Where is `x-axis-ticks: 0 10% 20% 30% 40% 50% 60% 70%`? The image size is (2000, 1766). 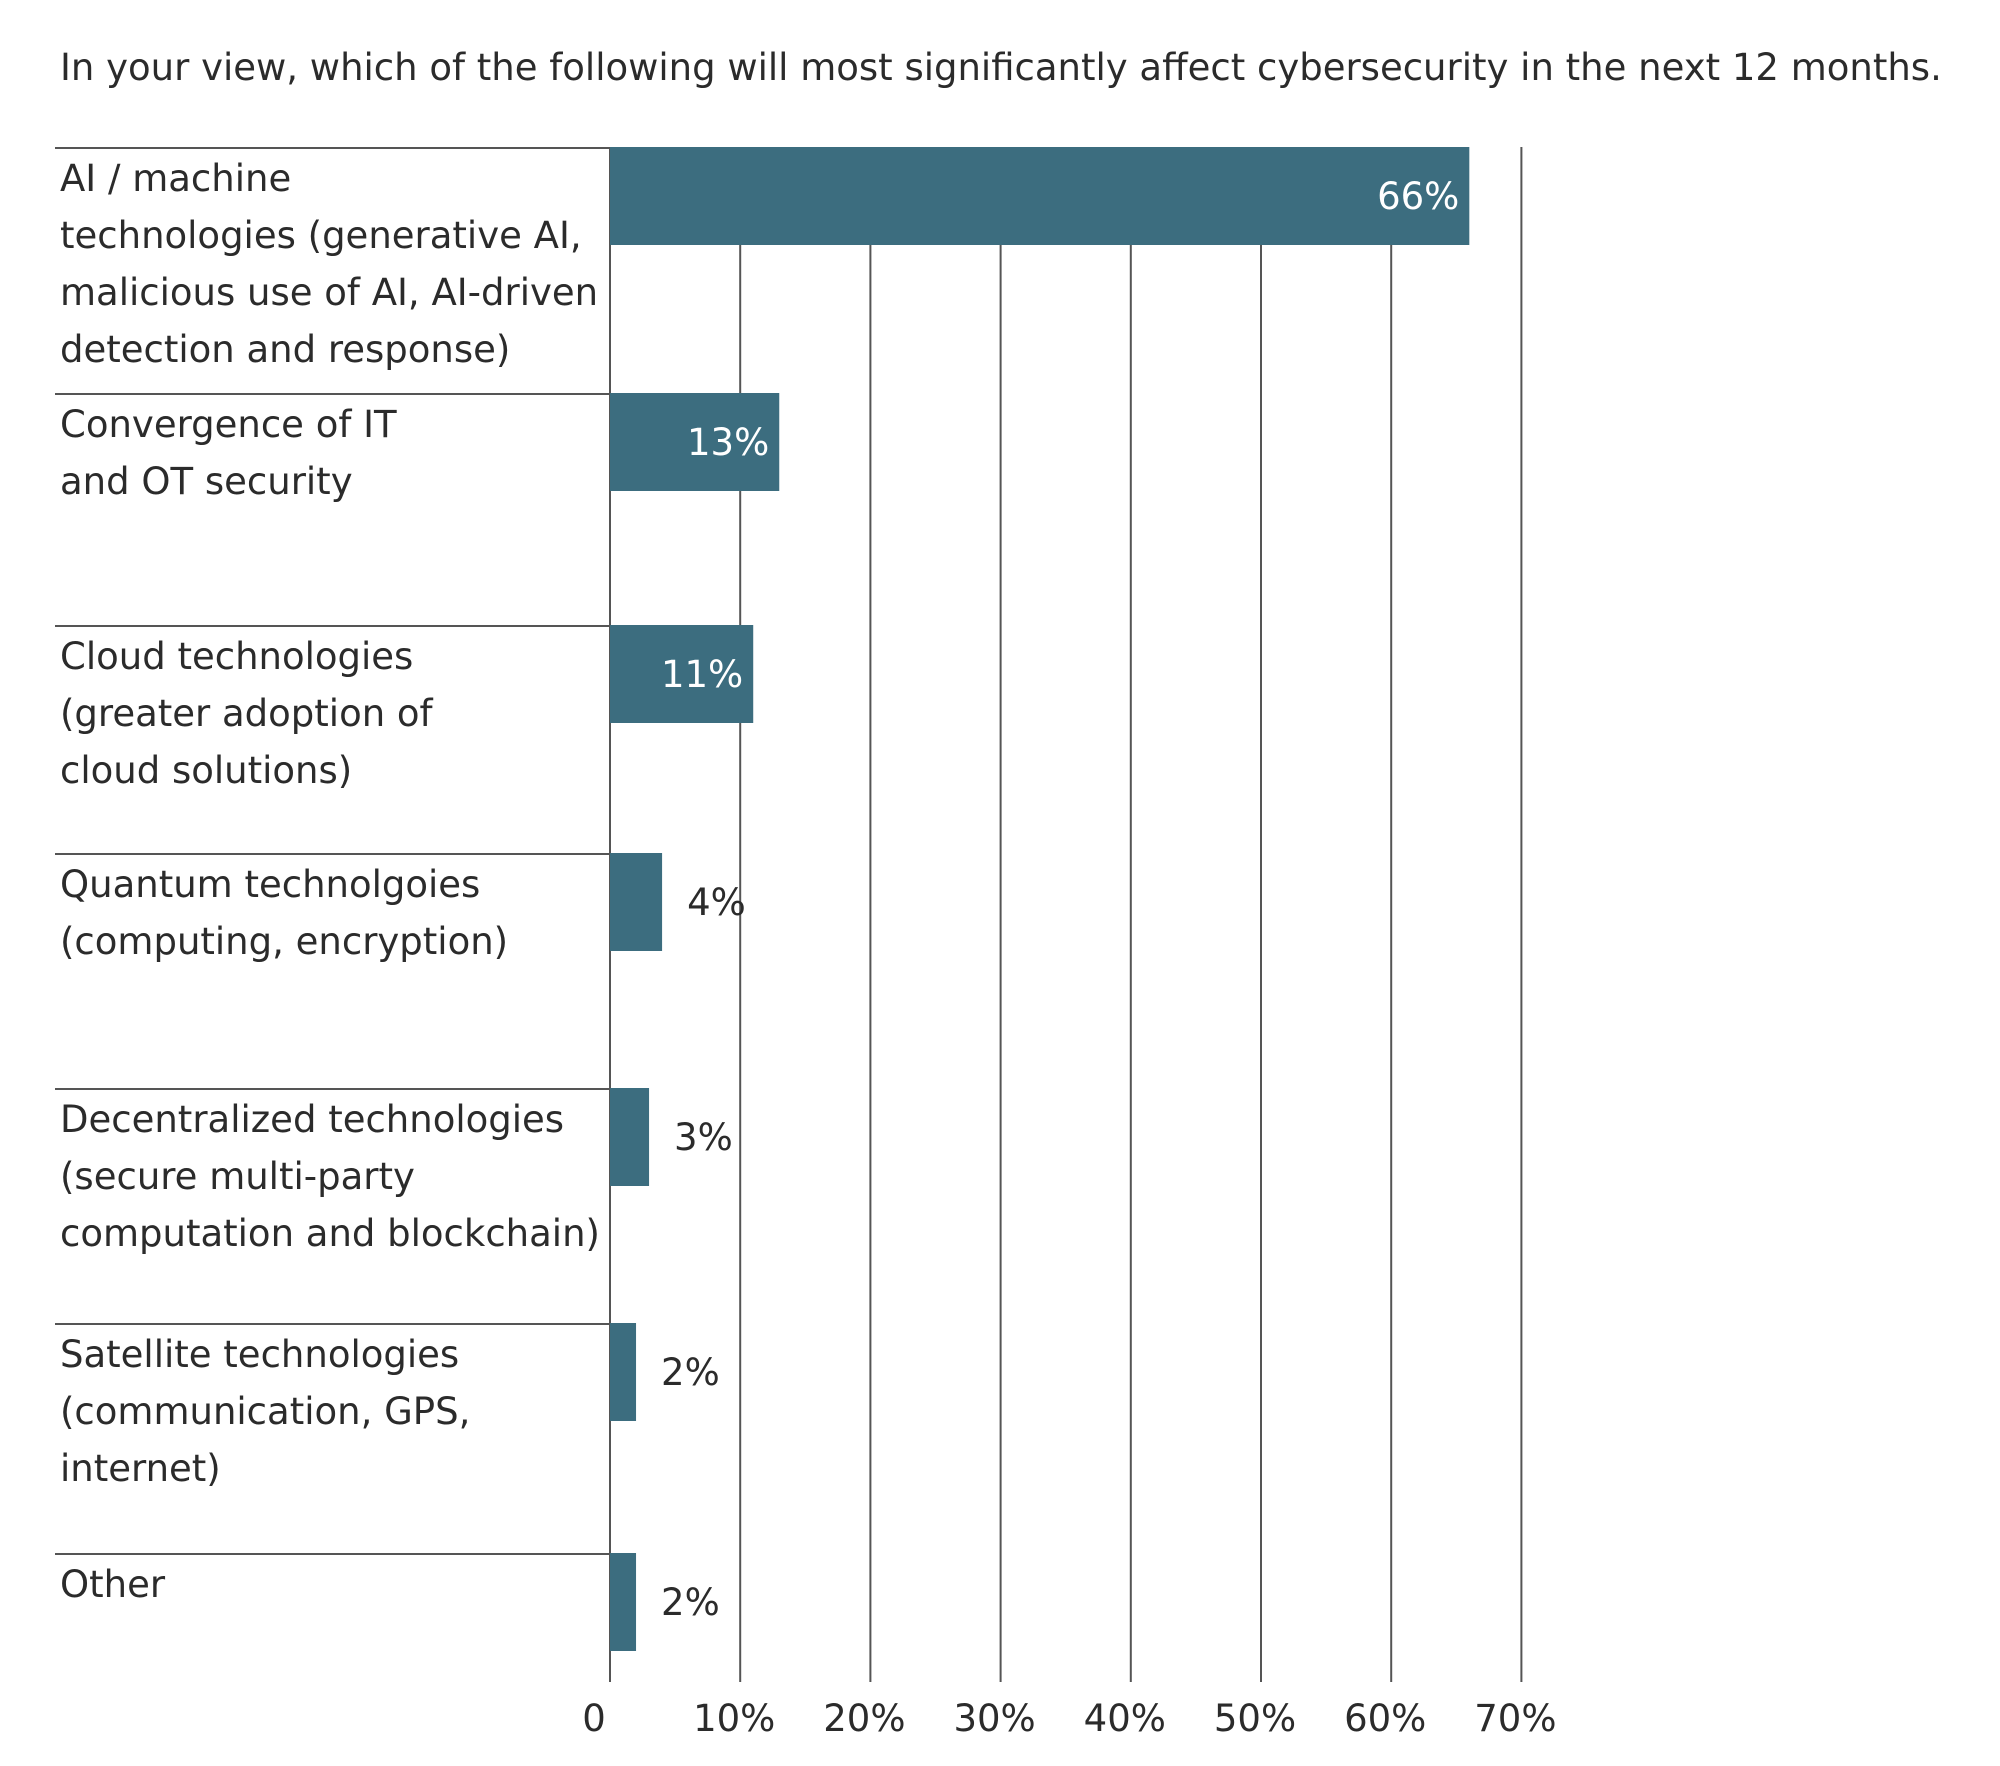
x-axis-ticks: 0 10% 20% 30% 40% 50% 60% 70% is located at coordinates (1069, 1718).